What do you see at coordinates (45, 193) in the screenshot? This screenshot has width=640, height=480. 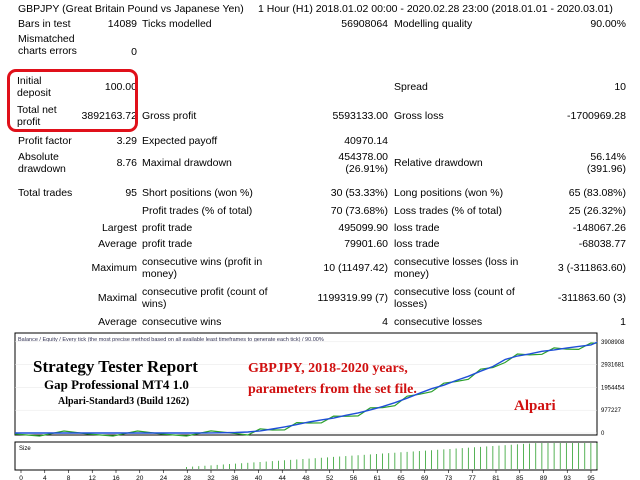 I see `total-trades-label: Total trades` at bounding box center [45, 193].